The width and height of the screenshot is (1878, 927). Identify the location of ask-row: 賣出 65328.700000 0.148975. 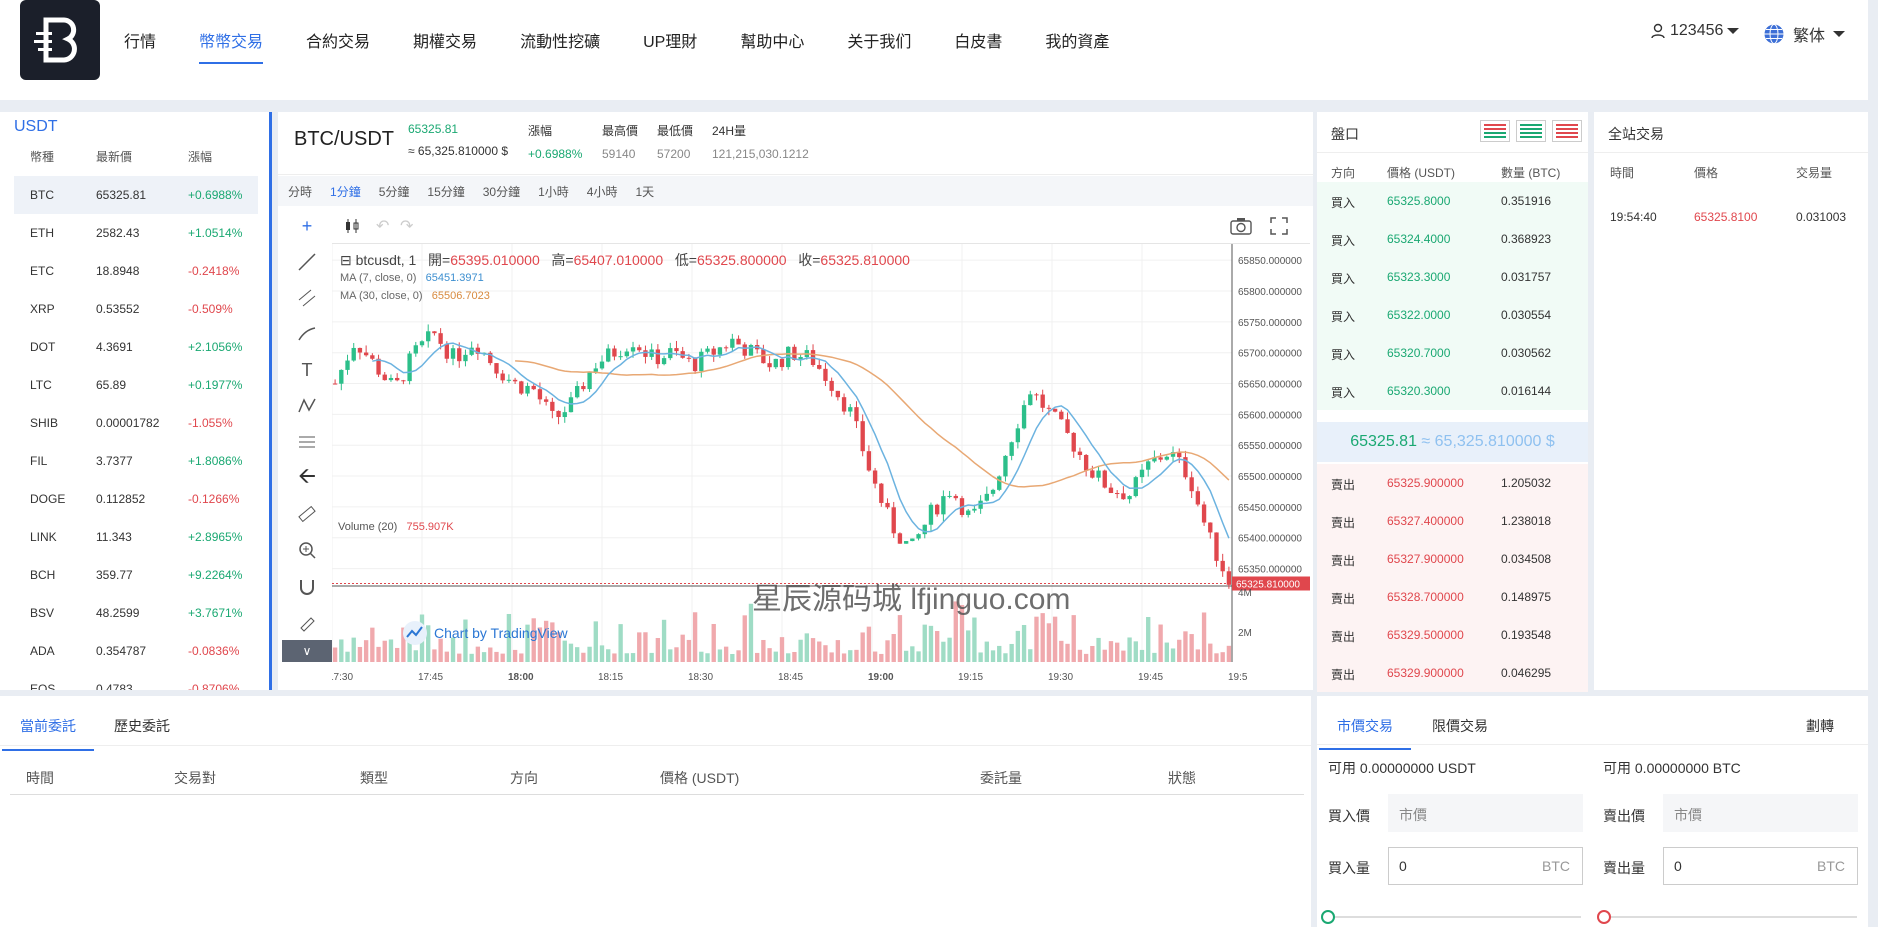
(1452, 597).